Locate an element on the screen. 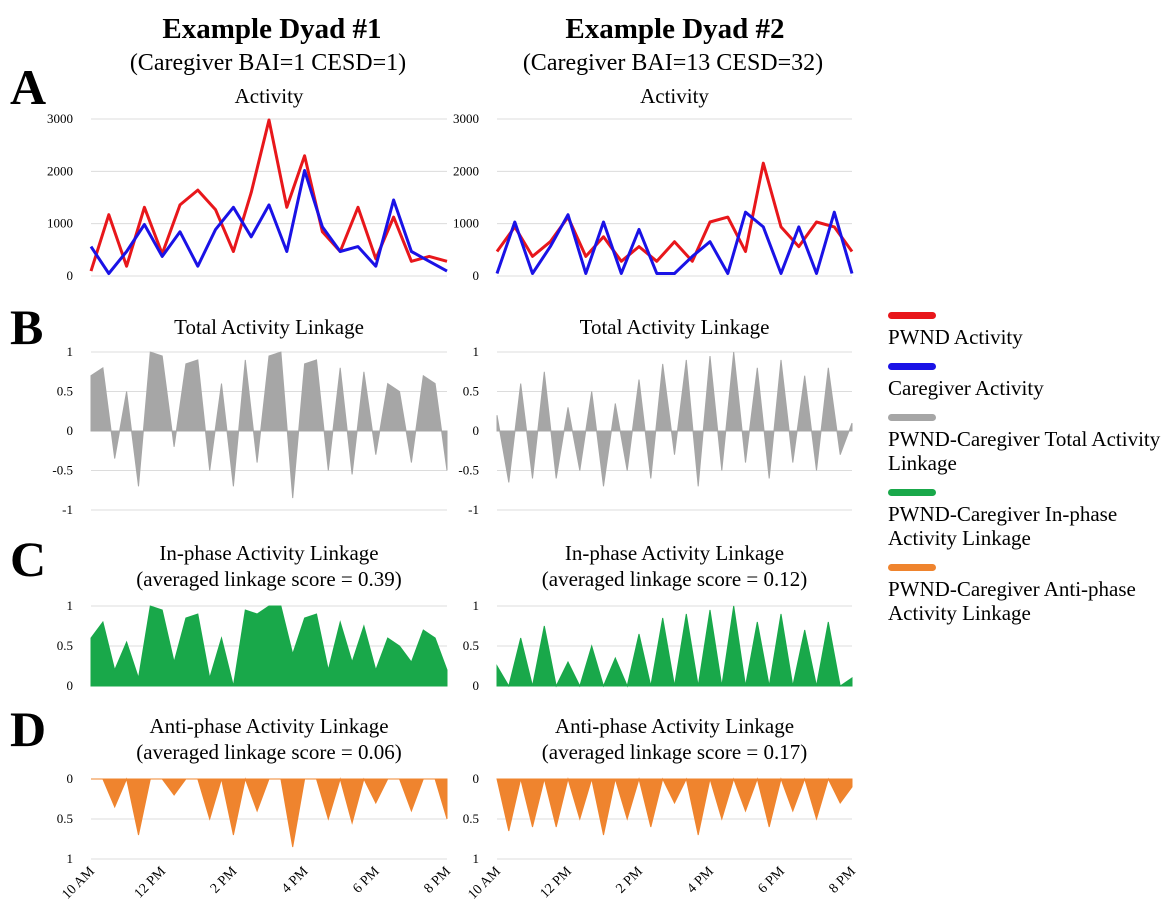 Image resolution: width=1171 pixels, height=906 pixels. x-tick-label-dyad-2: 2 PM is located at coordinates (629, 880).